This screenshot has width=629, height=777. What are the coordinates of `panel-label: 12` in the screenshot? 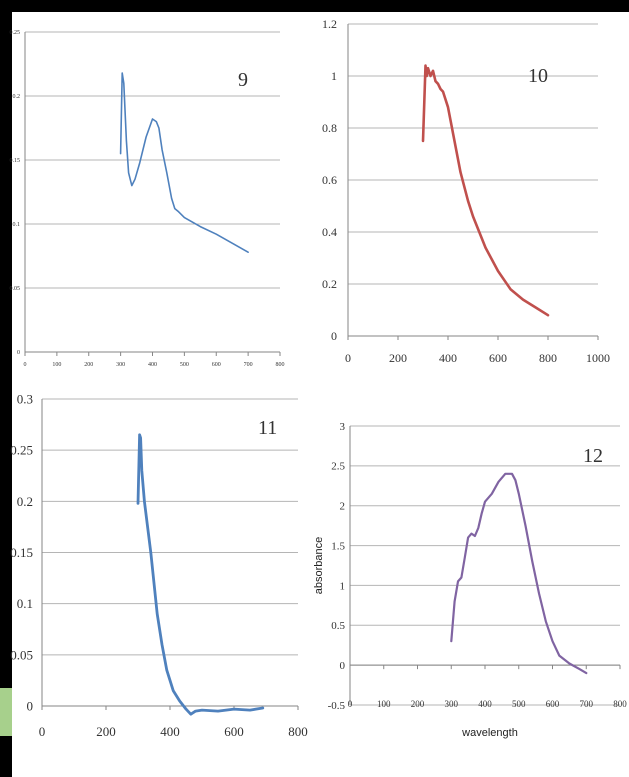 It's located at (593, 456).